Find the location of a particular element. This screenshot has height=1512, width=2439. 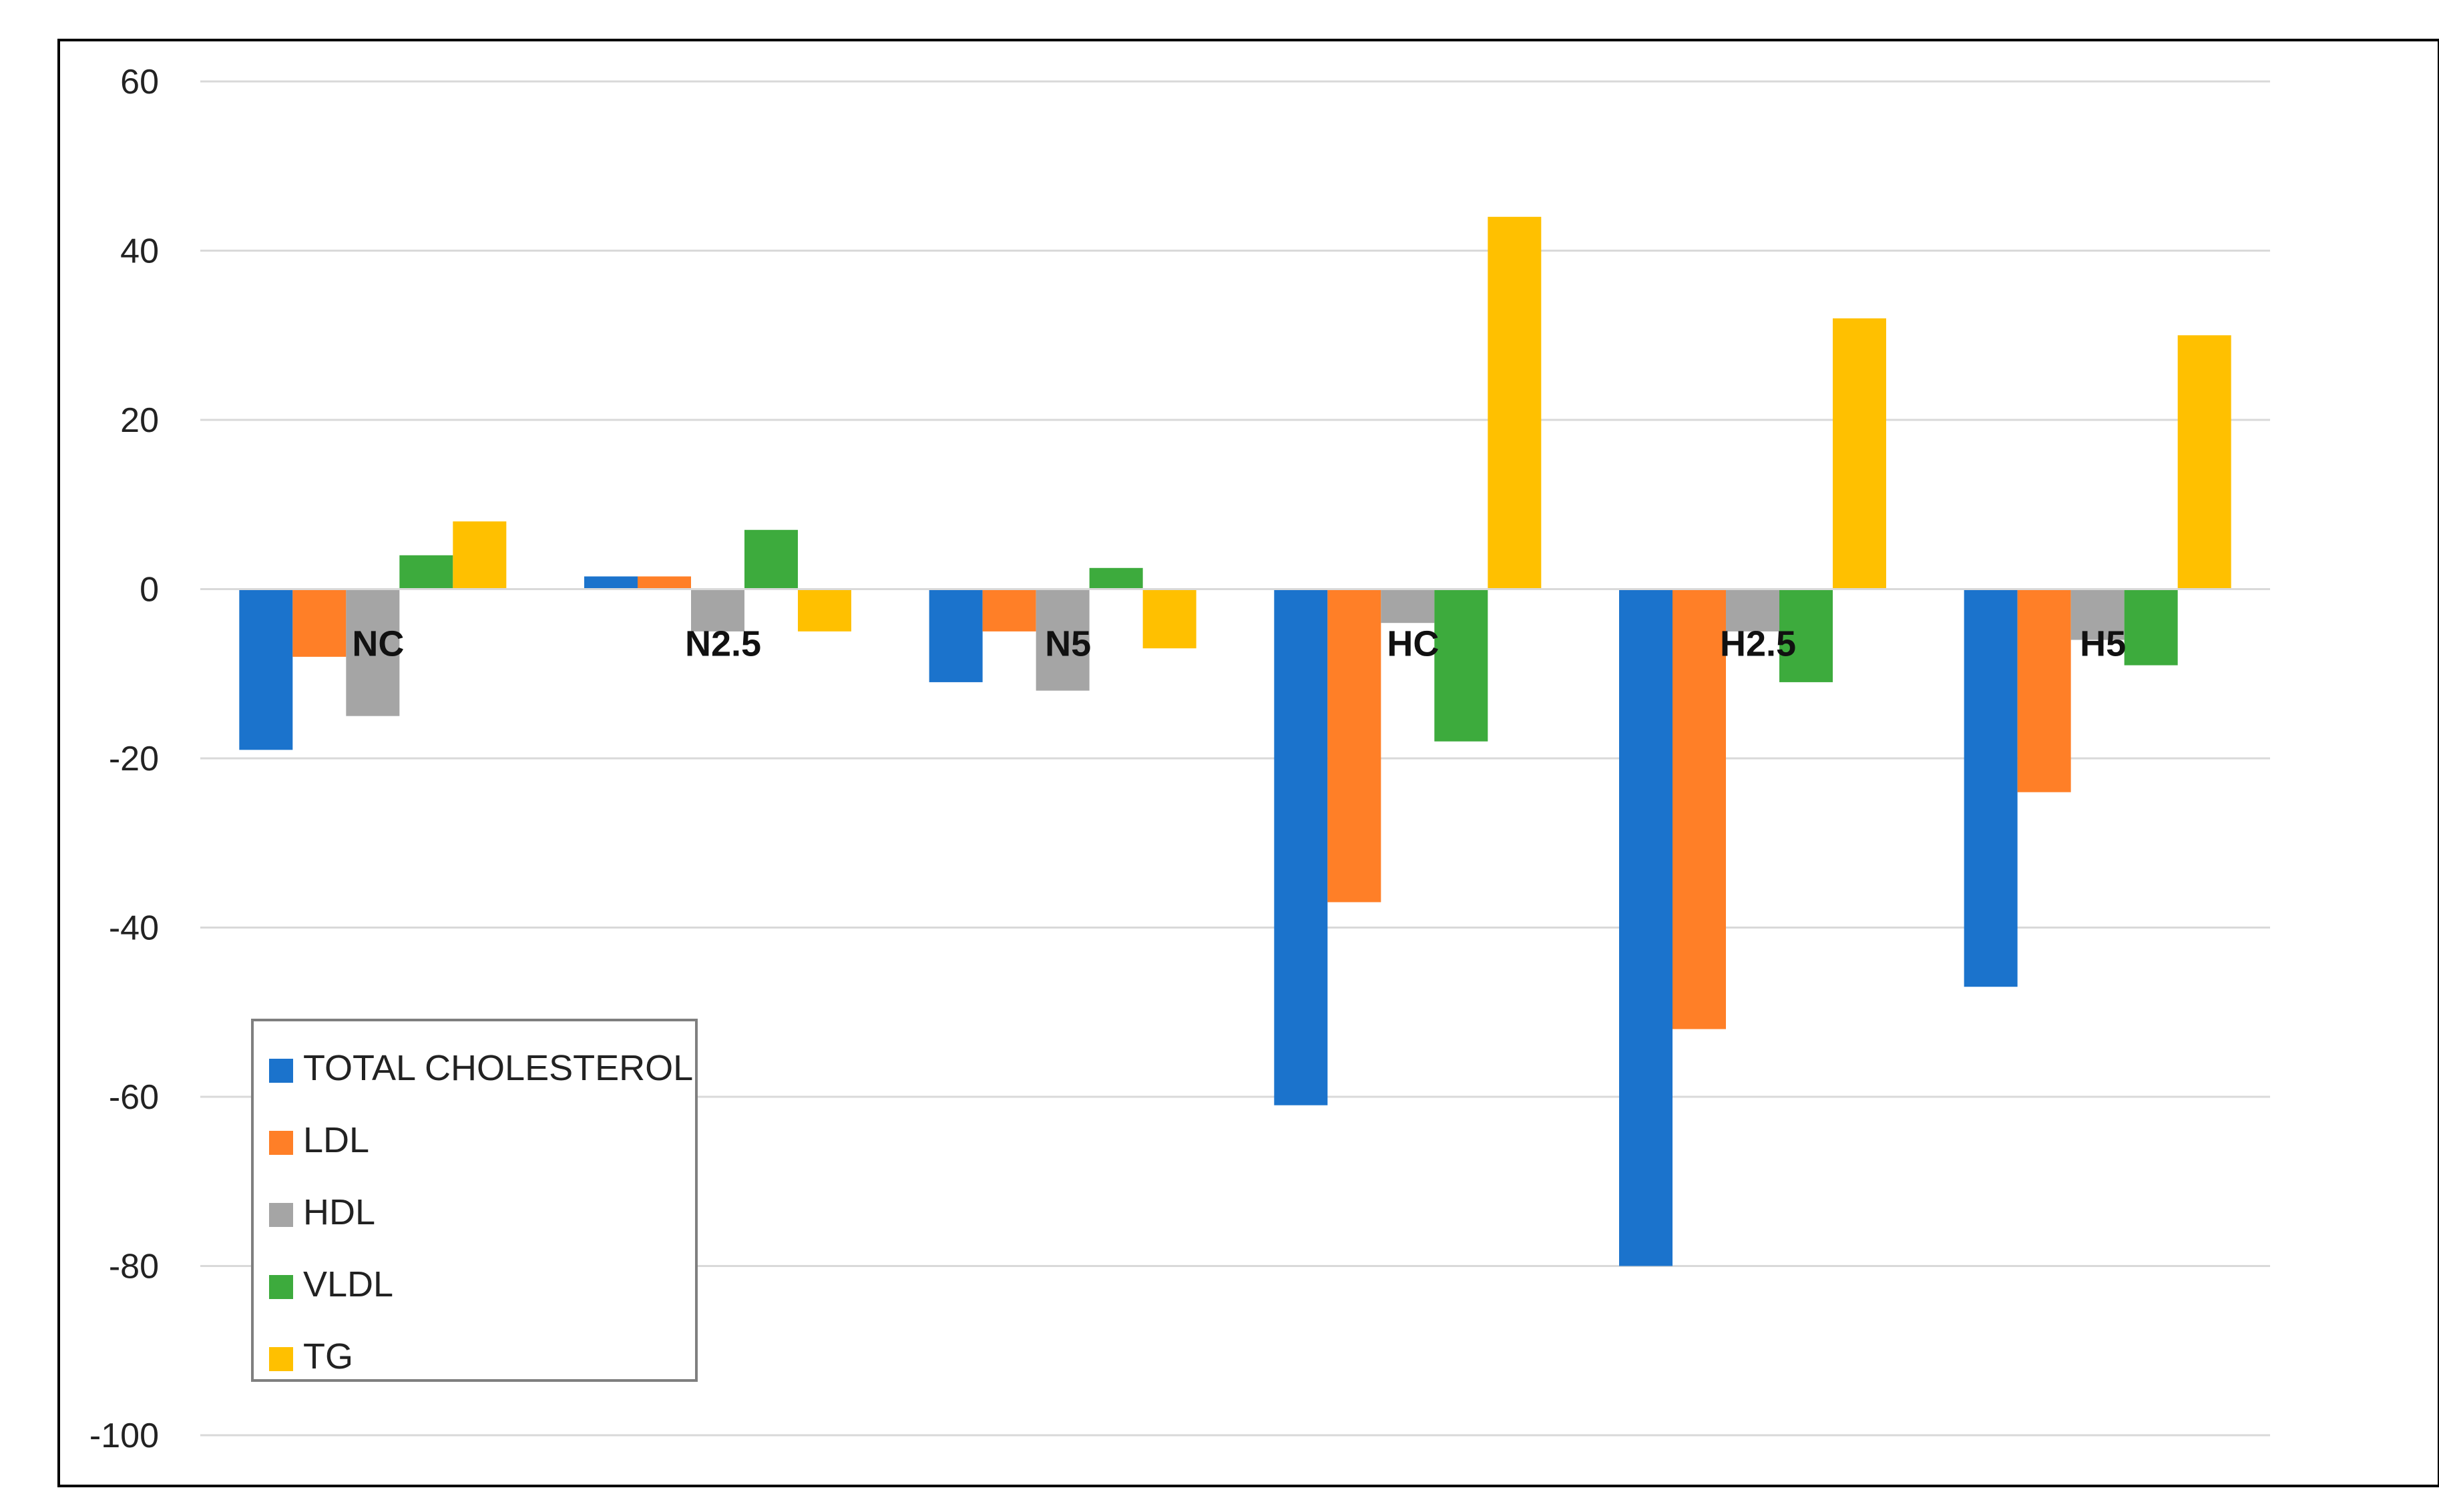

legend: TOTAL CHOLESTEROL LDL HDL VLDL TG is located at coordinates (474, 1201).